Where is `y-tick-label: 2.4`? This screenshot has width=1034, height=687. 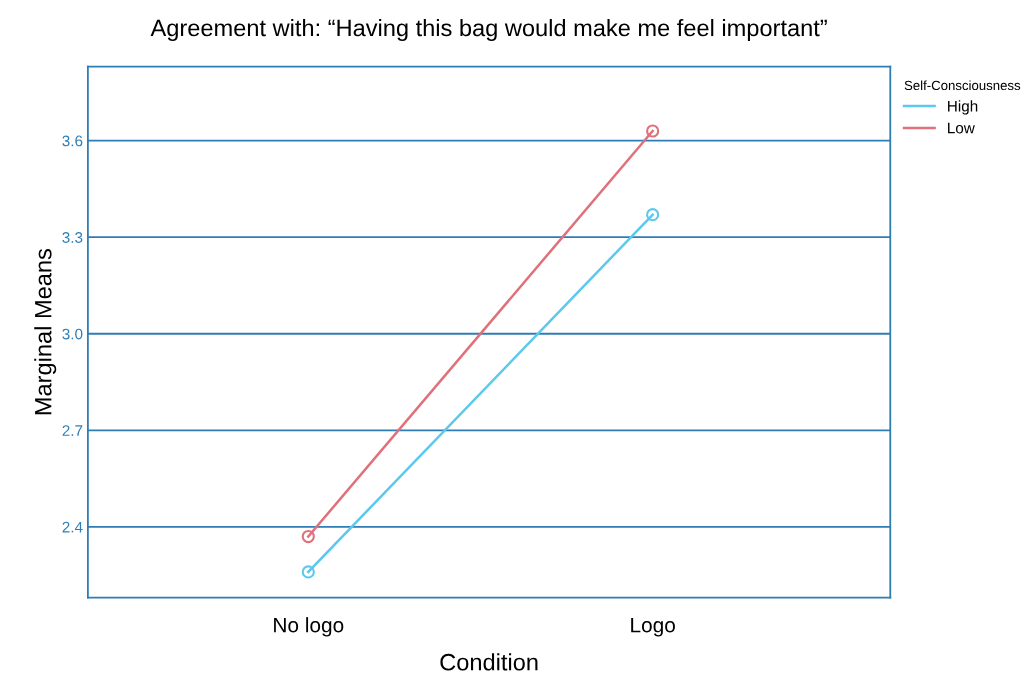
y-tick-label: 2.4 is located at coordinates (72, 527).